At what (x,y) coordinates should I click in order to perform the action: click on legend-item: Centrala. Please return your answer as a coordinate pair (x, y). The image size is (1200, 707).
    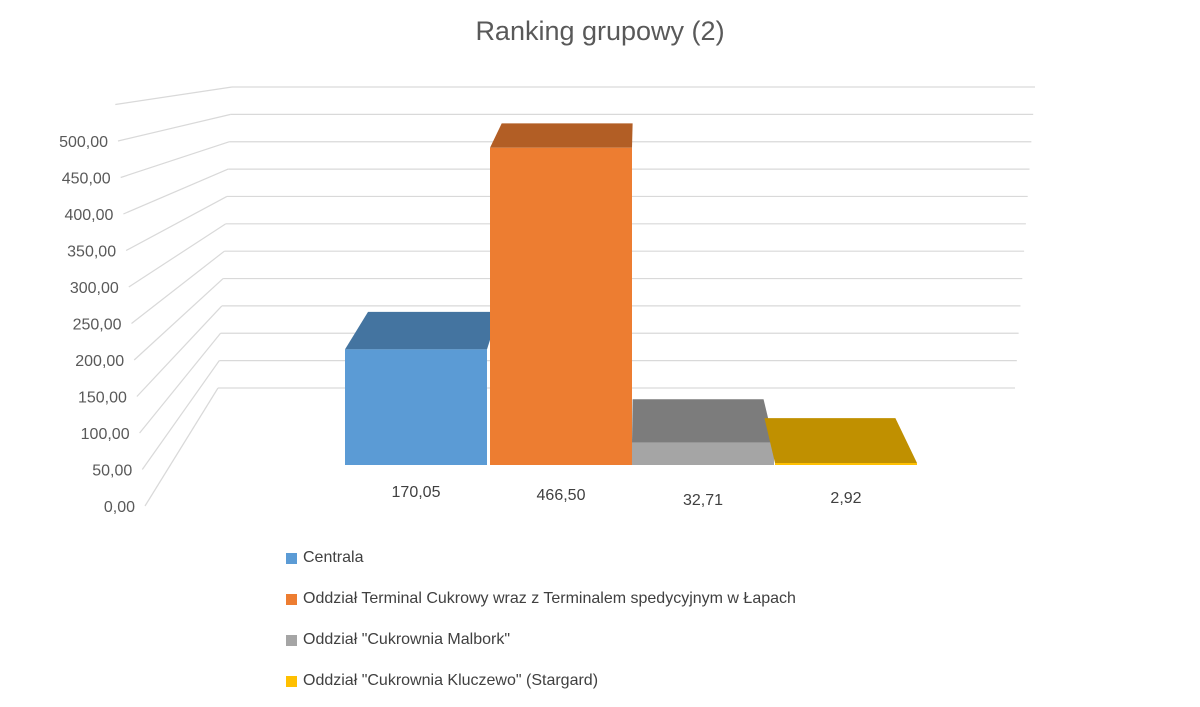
    Looking at the image, I should click on (324, 558).